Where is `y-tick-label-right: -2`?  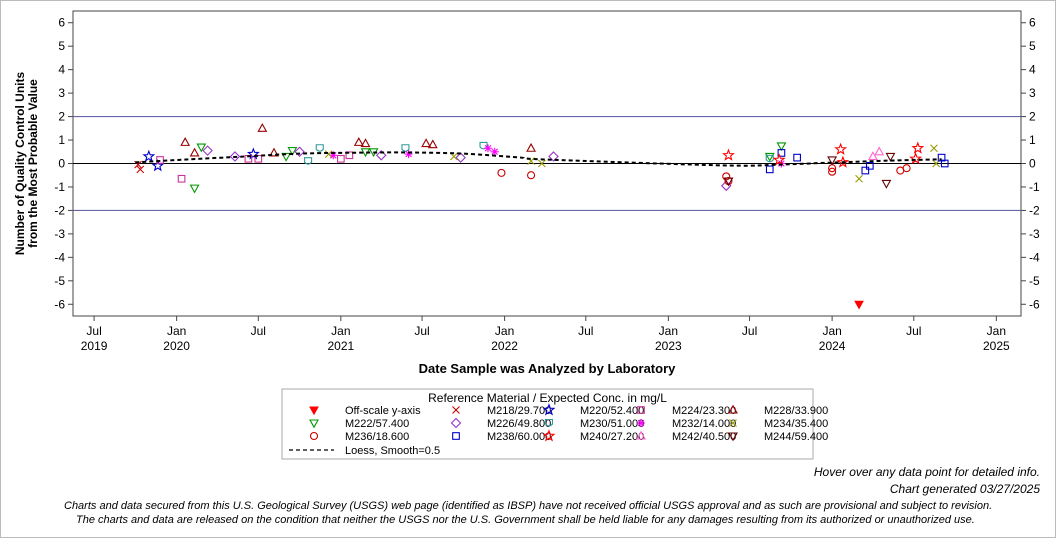
y-tick-label-right: -2 is located at coordinates (1034, 210).